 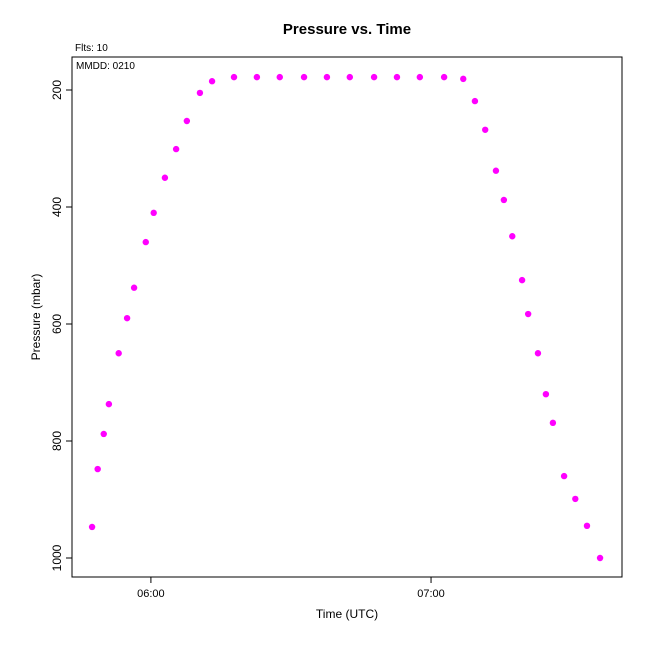 I want to click on x-tick-label: 06:00, so click(x=151, y=594).